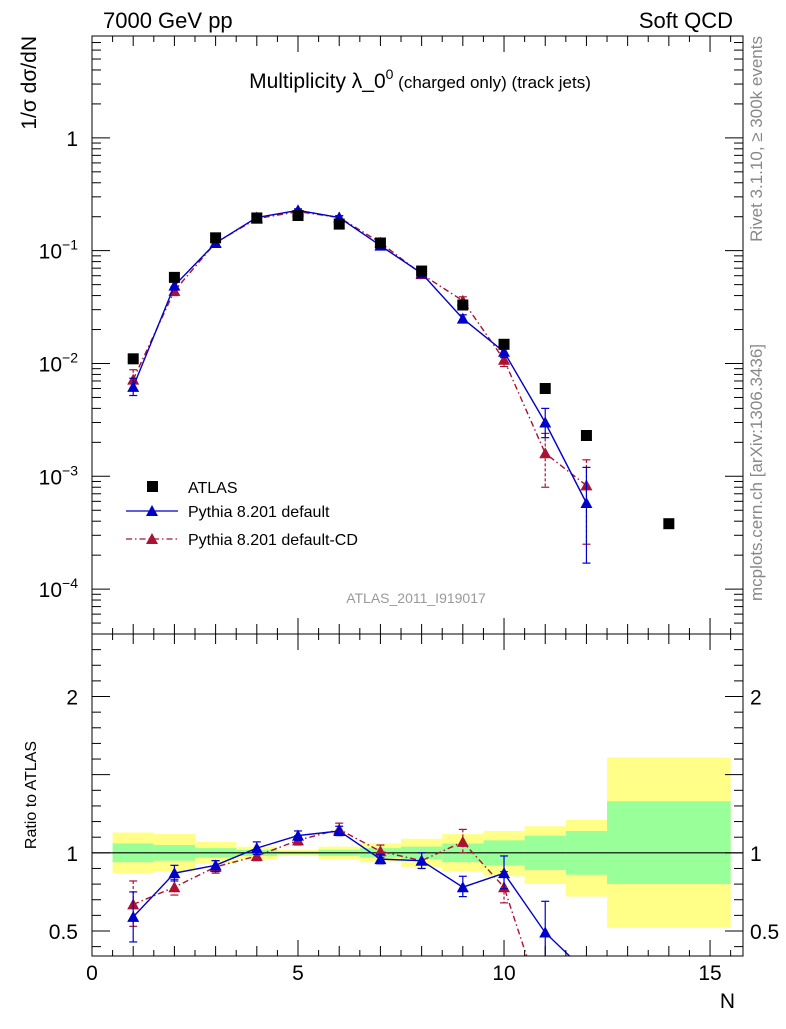 The width and height of the screenshot is (786, 1029). What do you see at coordinates (756, 854) in the screenshot?
I see `ratio-y-tick-label-right: 1` at bounding box center [756, 854].